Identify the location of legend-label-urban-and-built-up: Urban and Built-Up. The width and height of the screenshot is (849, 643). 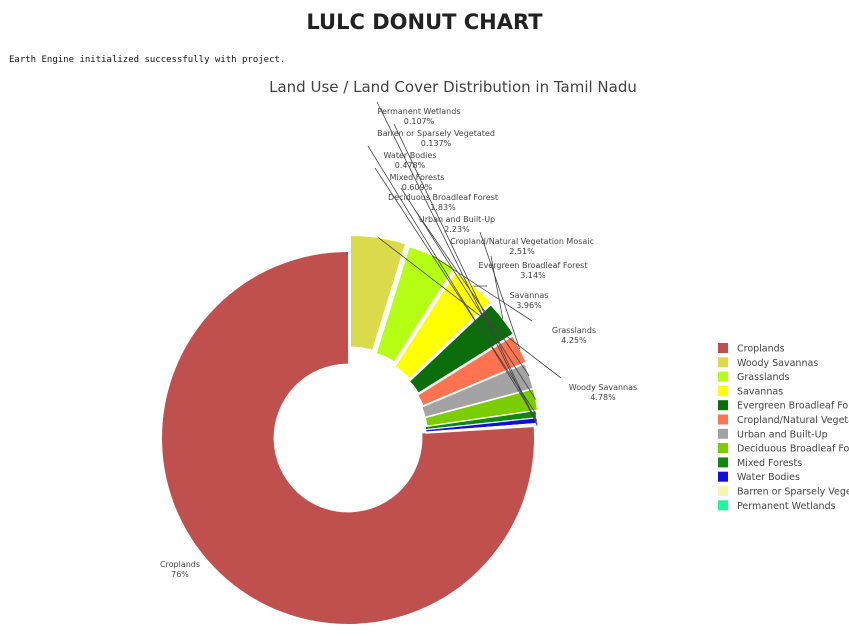
(782, 434).